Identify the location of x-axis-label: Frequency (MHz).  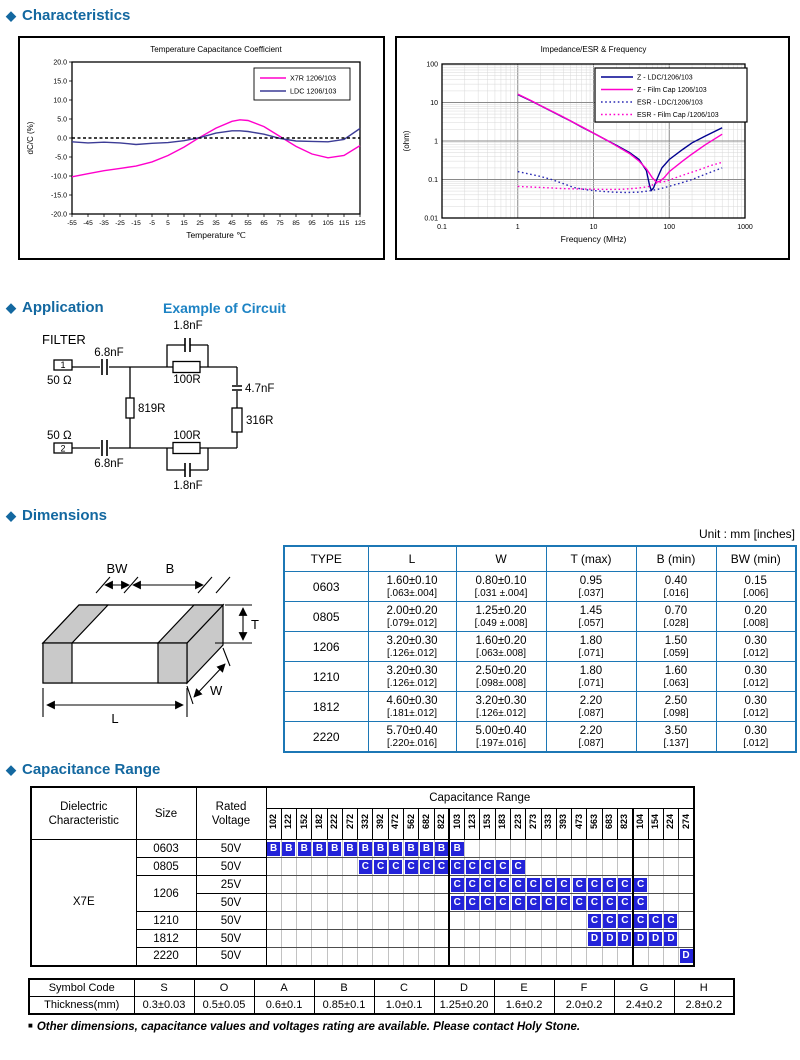
(594, 239).